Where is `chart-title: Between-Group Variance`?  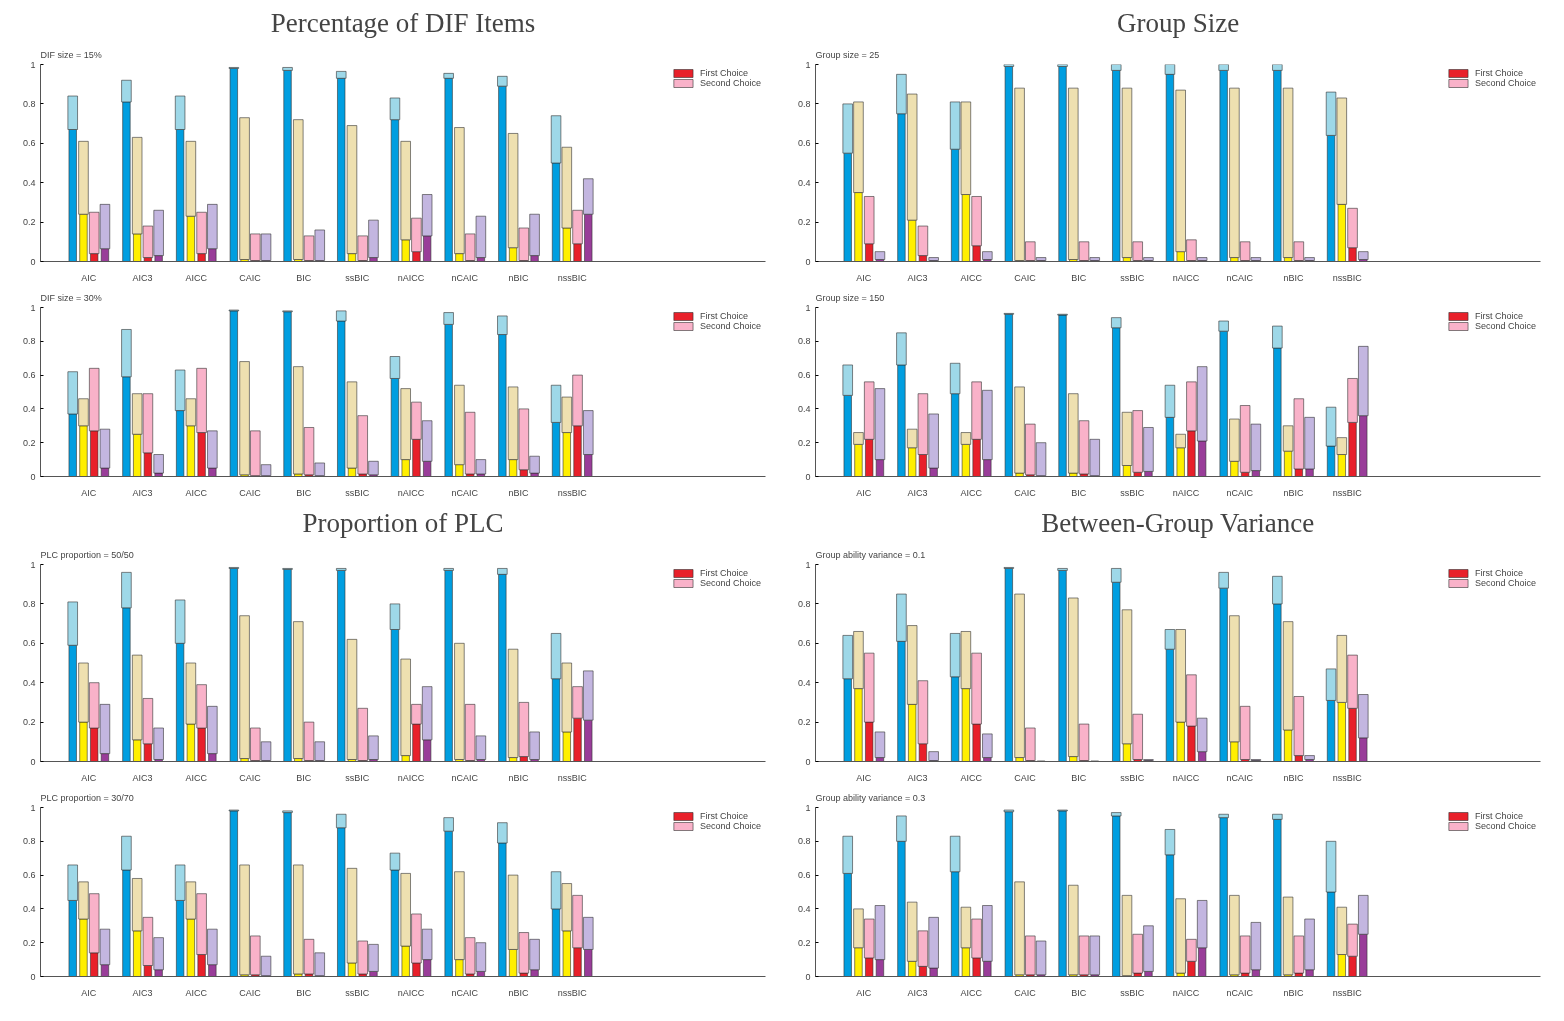
chart-title: Between-Group Variance is located at coordinates (1178, 522).